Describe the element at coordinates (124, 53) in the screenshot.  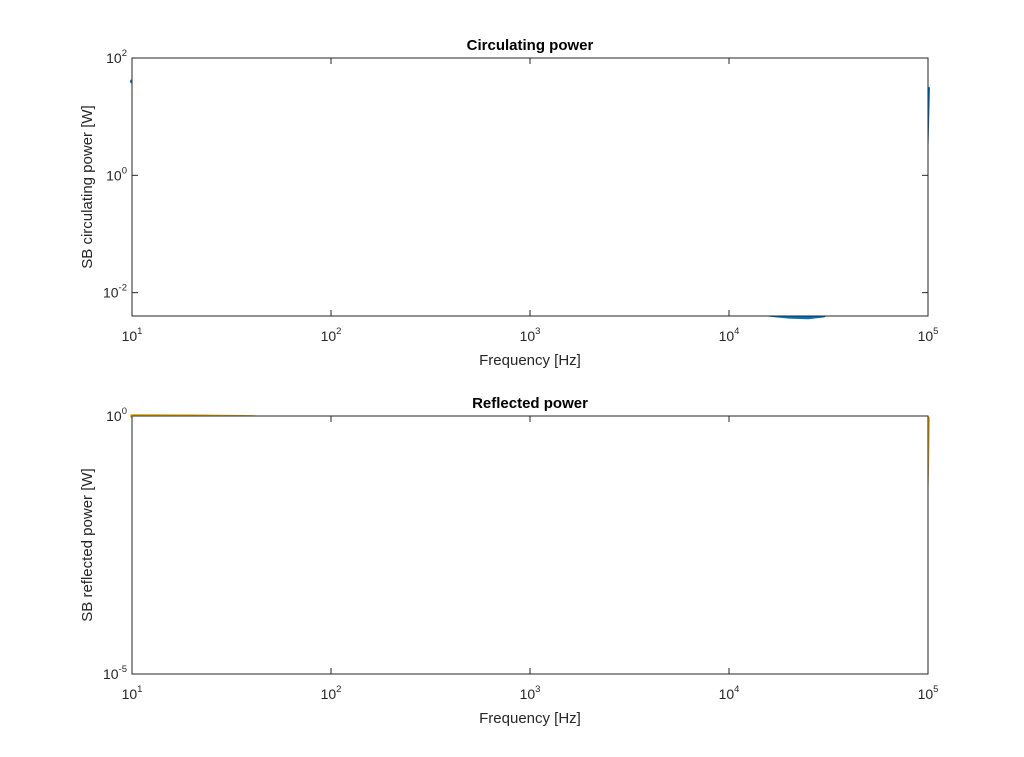
I see `y-tick-label-exponent: 2` at that location.